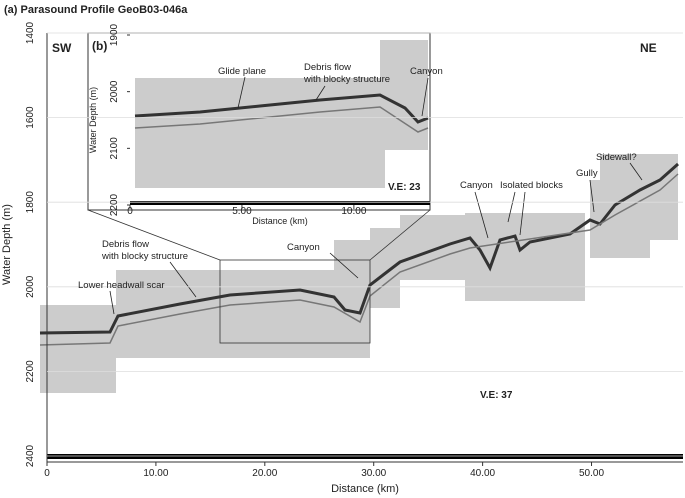 Image resolution: width=685 pixels, height=498 pixels. I want to click on x-tick-label: 5.00, so click(242, 211).